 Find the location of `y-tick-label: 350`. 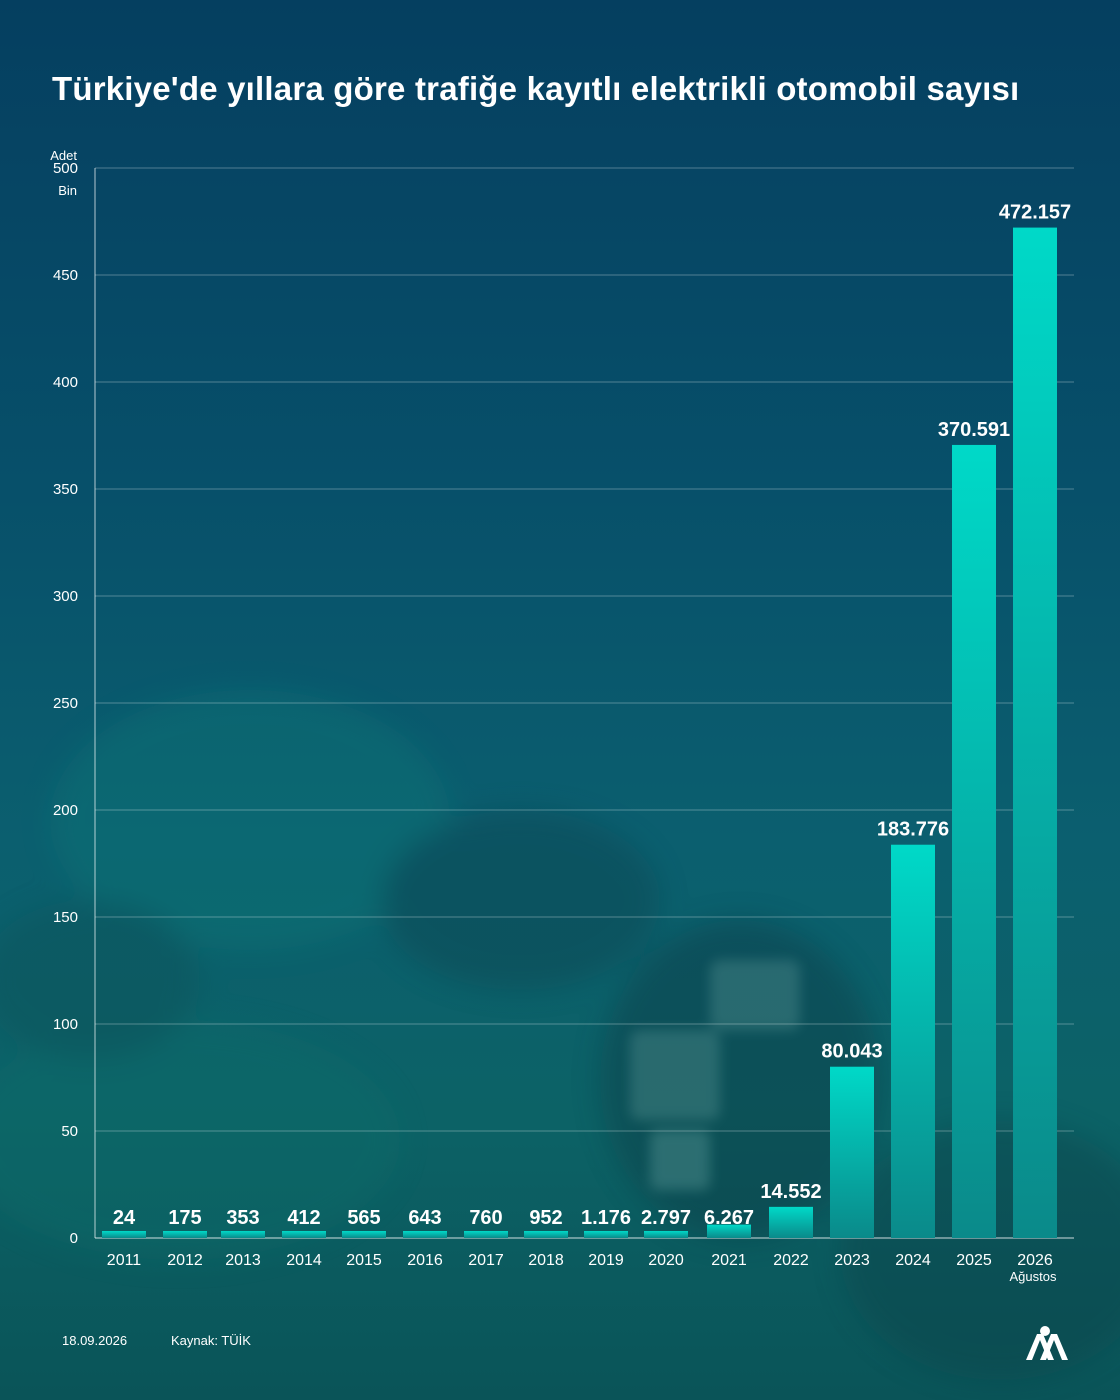

y-tick-label: 350 is located at coordinates (65, 489).